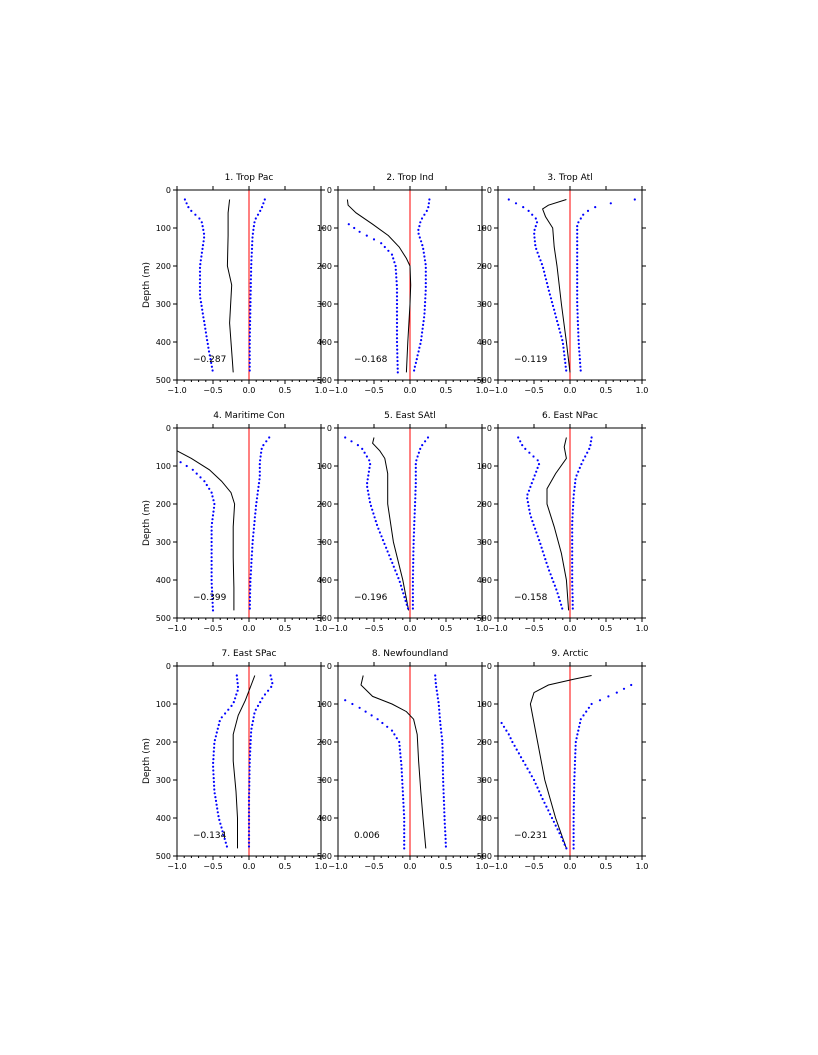  Describe the element at coordinates (569, 654) in the screenshot. I see `panel-title: 9. Arctic` at that location.